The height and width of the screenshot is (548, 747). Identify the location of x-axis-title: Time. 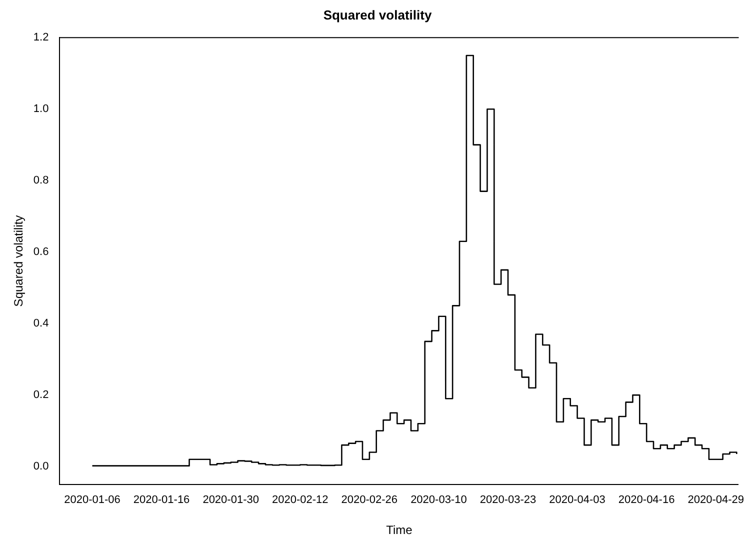
(399, 530).